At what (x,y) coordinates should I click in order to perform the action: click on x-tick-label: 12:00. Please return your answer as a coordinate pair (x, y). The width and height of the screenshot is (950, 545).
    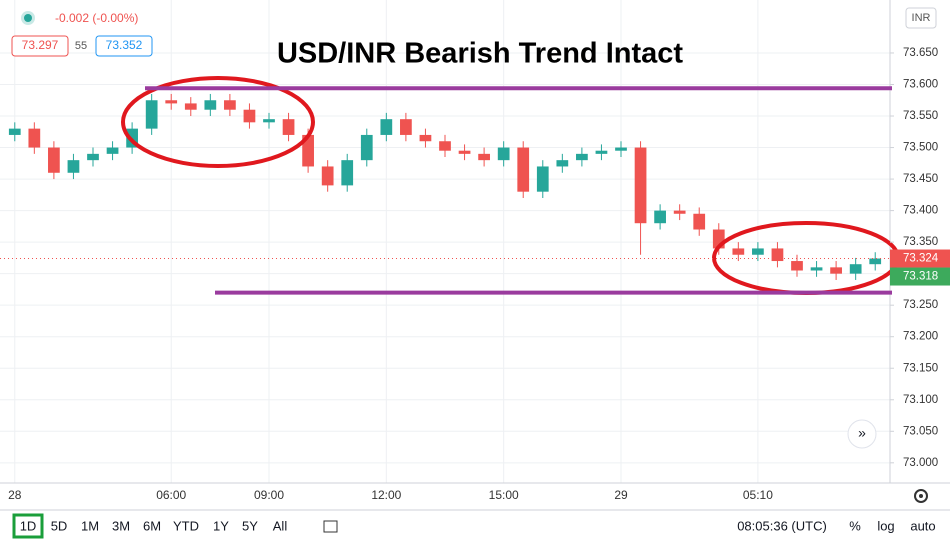
    Looking at the image, I should click on (386, 495).